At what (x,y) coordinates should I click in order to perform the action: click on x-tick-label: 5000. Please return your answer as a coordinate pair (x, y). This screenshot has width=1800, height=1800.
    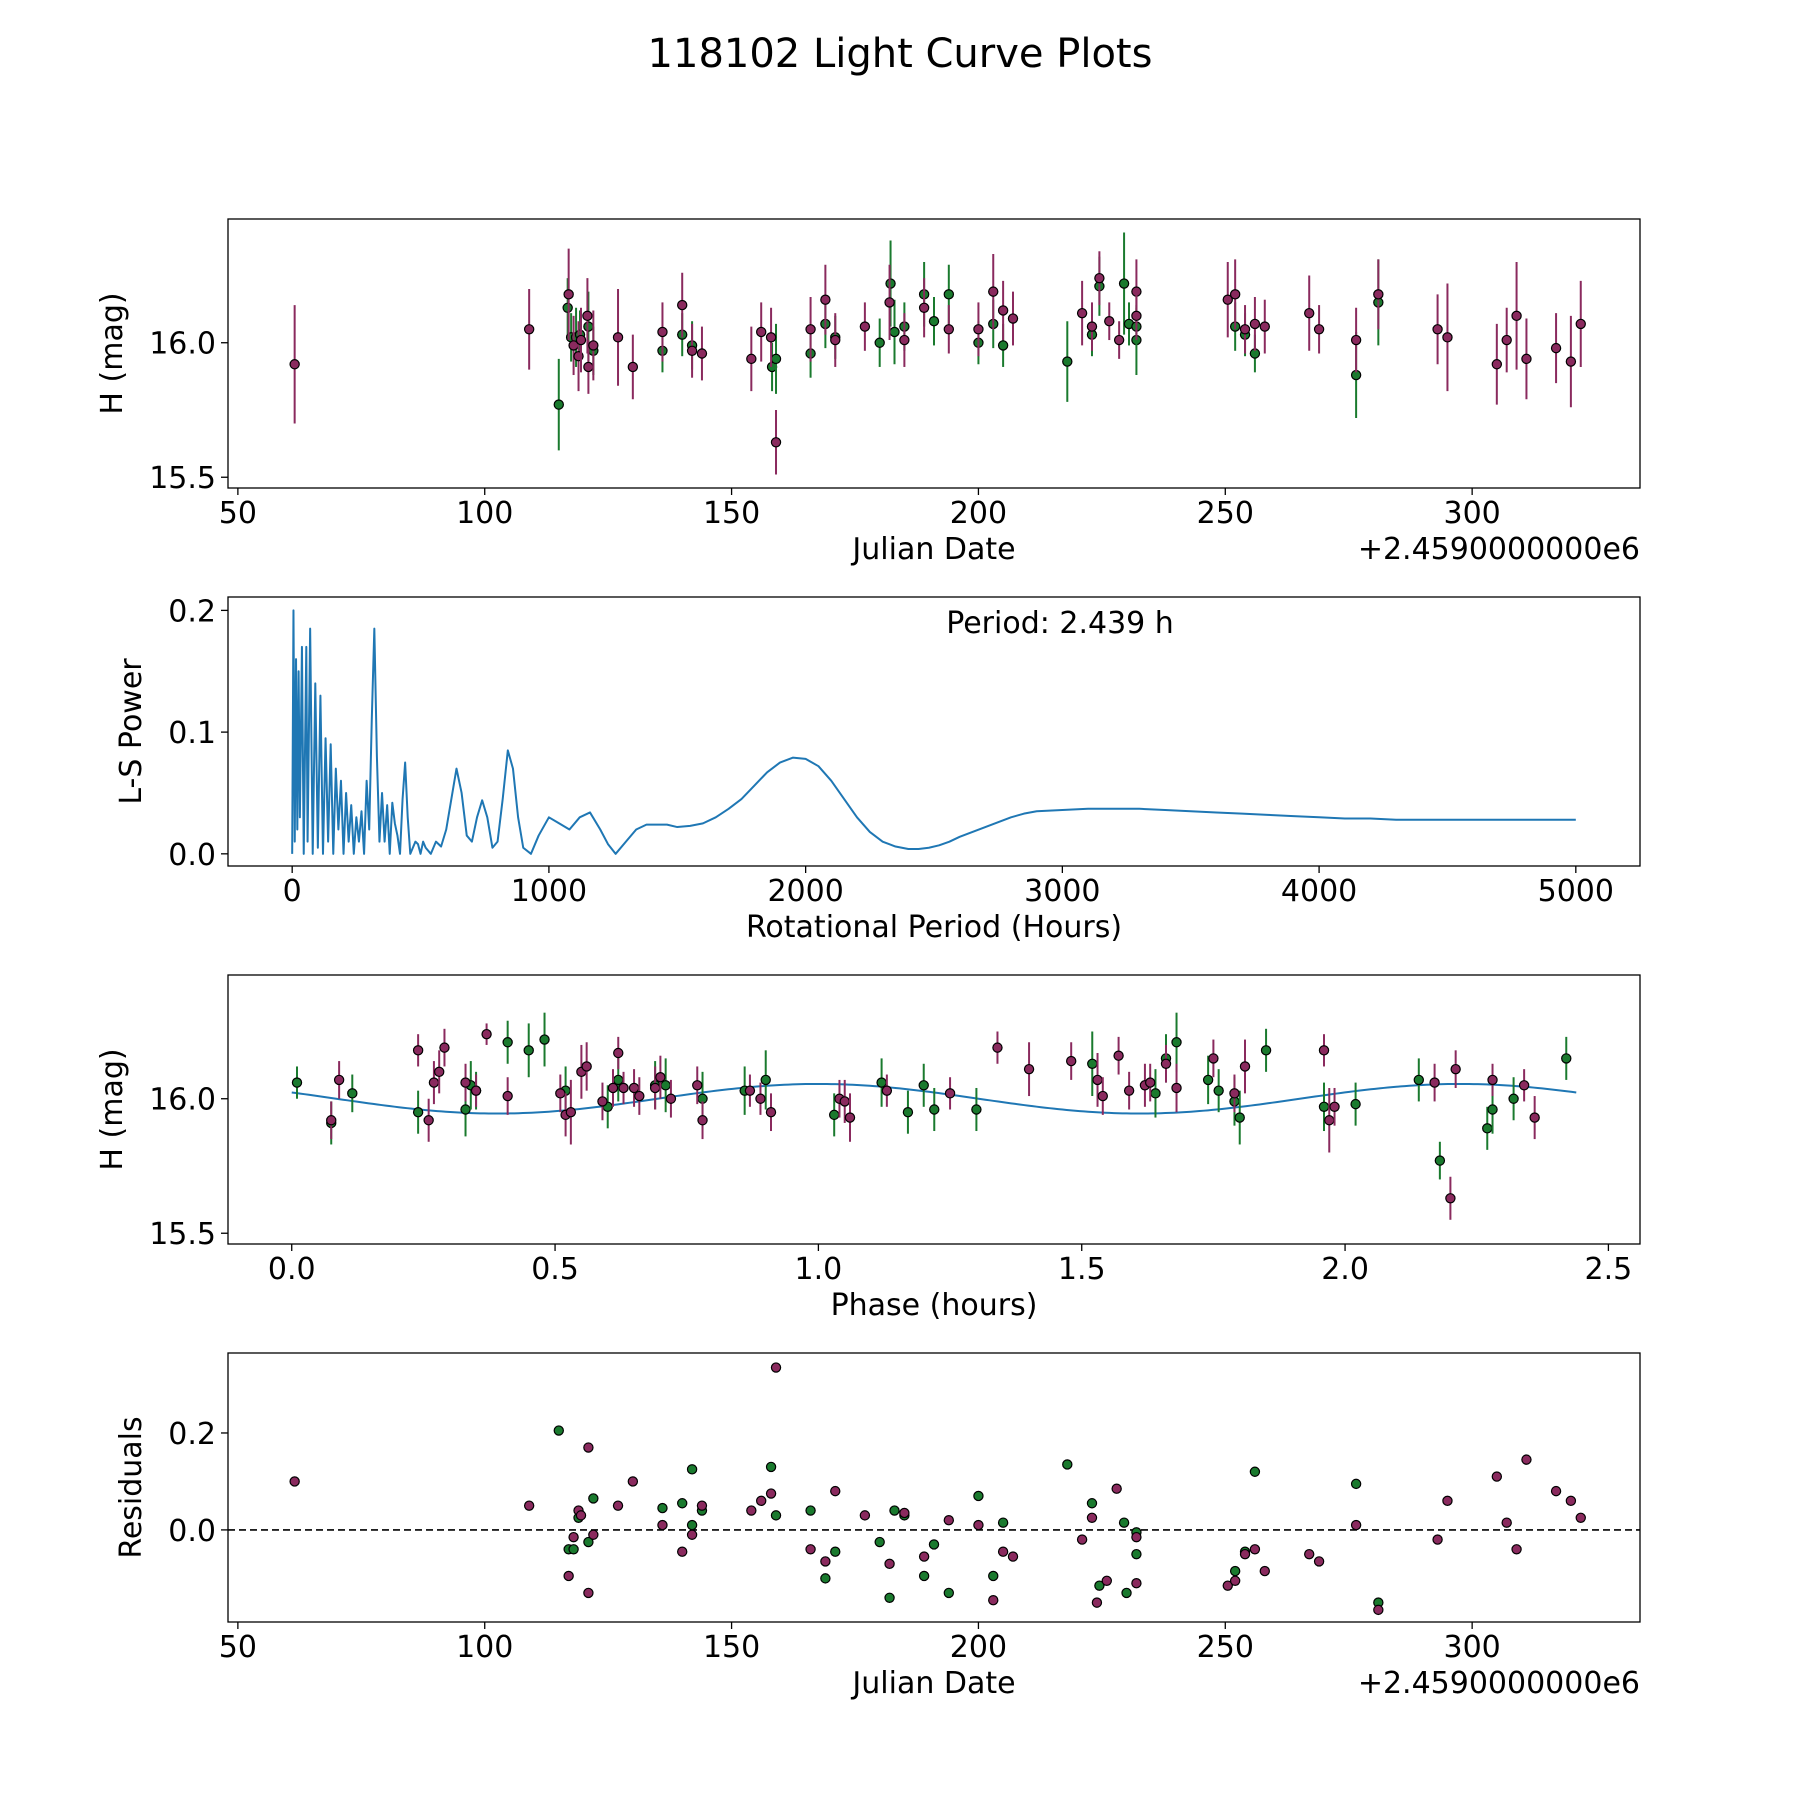
    Looking at the image, I should click on (1576, 891).